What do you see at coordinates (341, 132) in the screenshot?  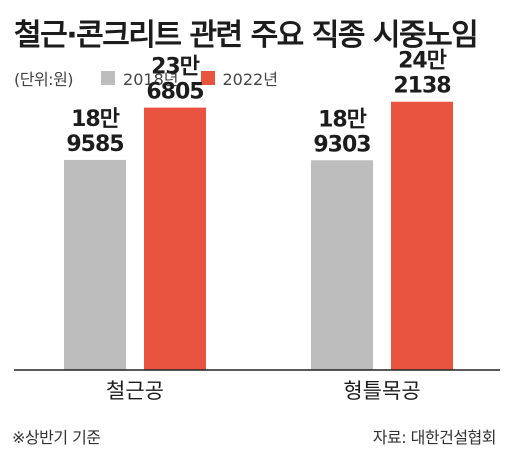 I see `data-label-2-series-1: 18만 9303` at bounding box center [341, 132].